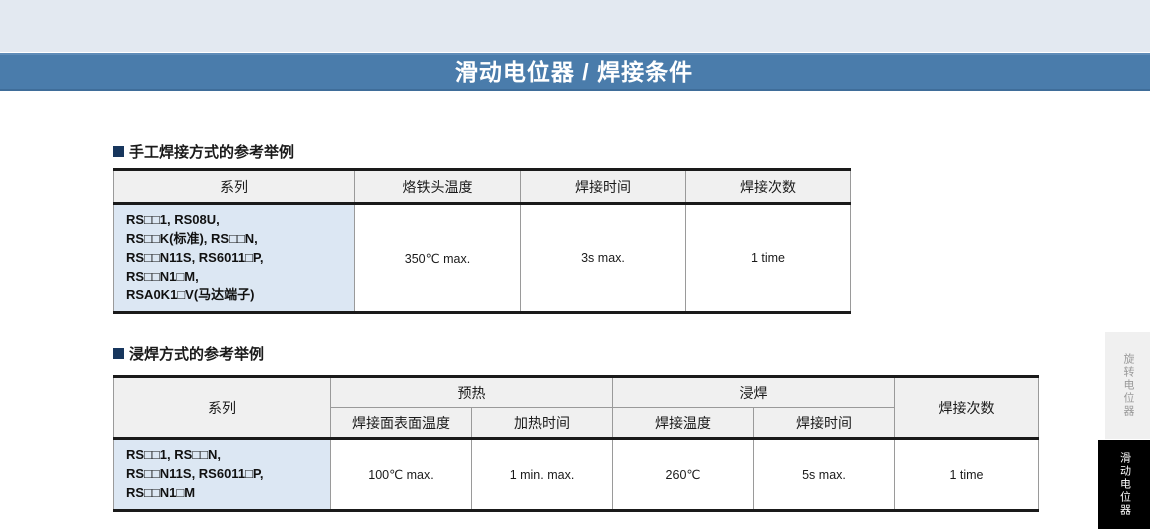 The width and height of the screenshot is (1150, 529). I want to click on manual-table-head: 系列 烙铁头温度 焊接时间 焊接次数, so click(482, 186).